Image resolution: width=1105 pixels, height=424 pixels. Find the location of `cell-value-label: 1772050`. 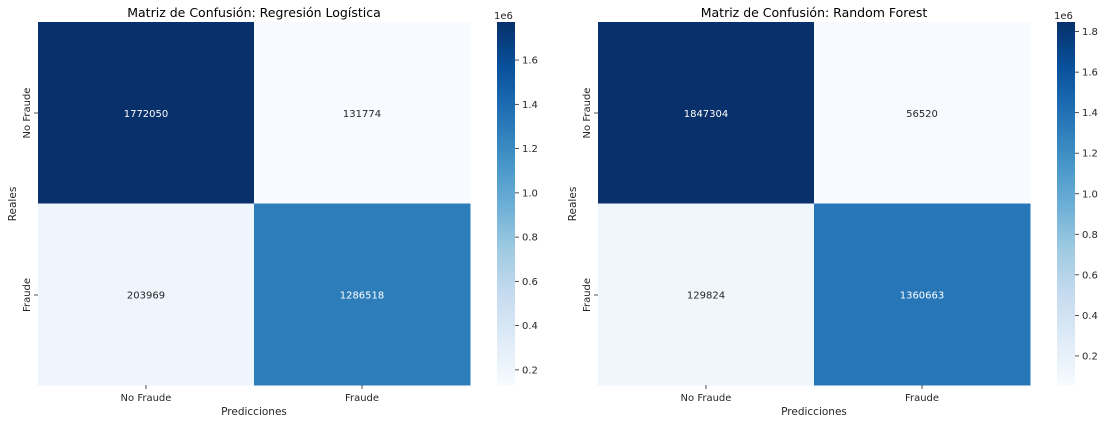

cell-value-label: 1772050 is located at coordinates (146, 114).